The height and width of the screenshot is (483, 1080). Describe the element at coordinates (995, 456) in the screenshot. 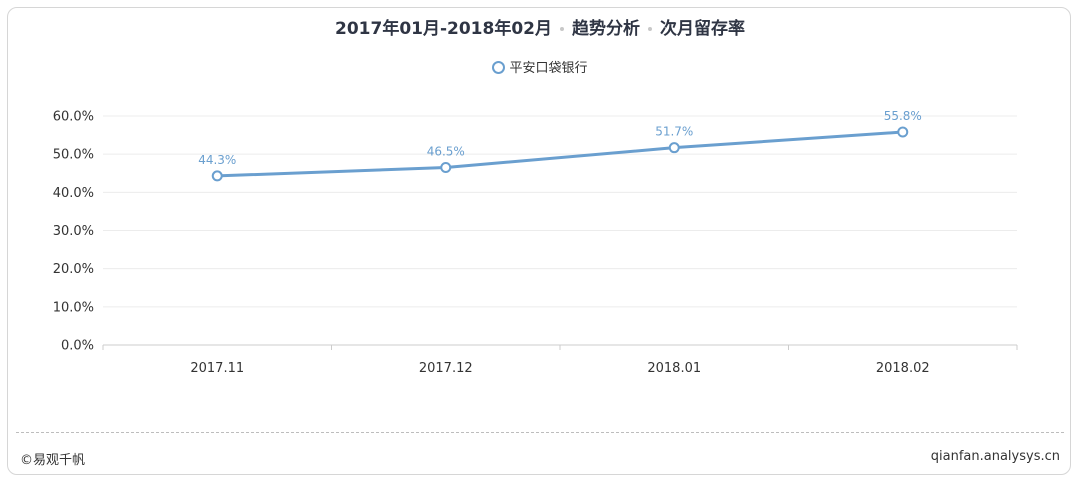

I see `footer-site: qianfan.analysys.cn` at that location.